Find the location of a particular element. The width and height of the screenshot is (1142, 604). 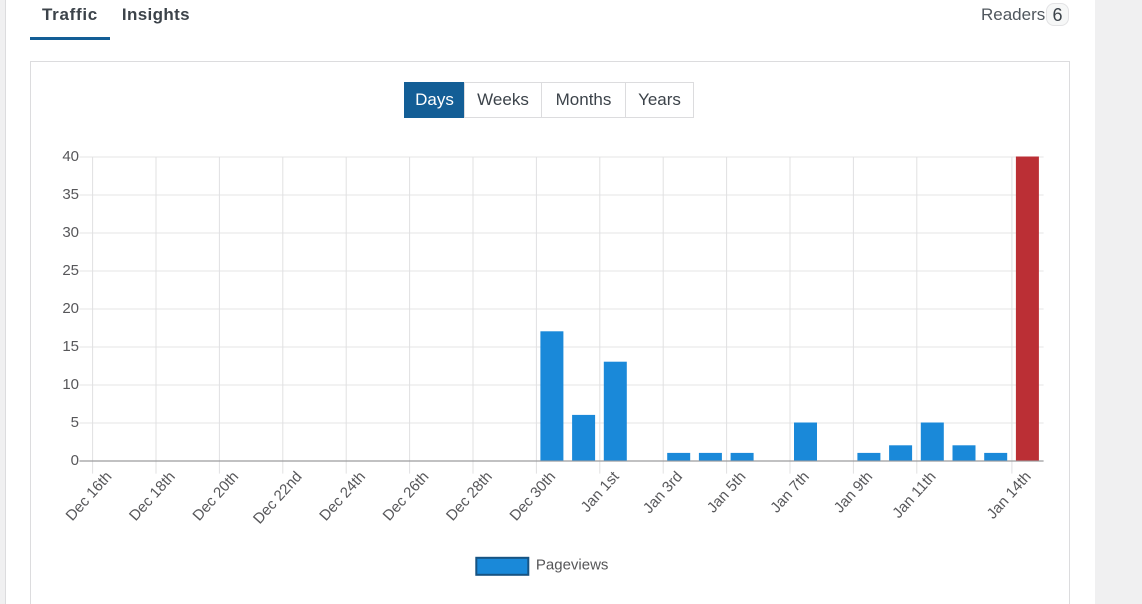

svg-text: 25 is located at coordinates (70, 270).